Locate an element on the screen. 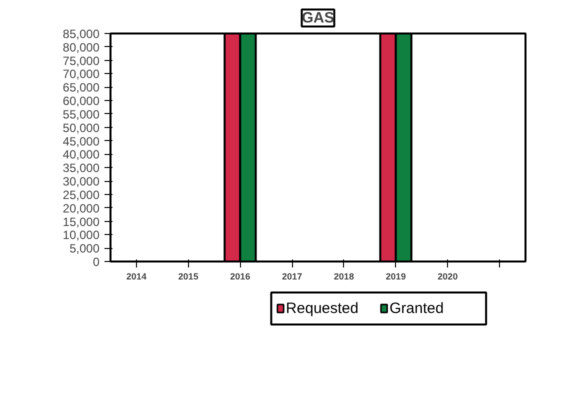 This screenshot has width=571, height=409. y-tick-label: 20,000 is located at coordinates (81, 208).